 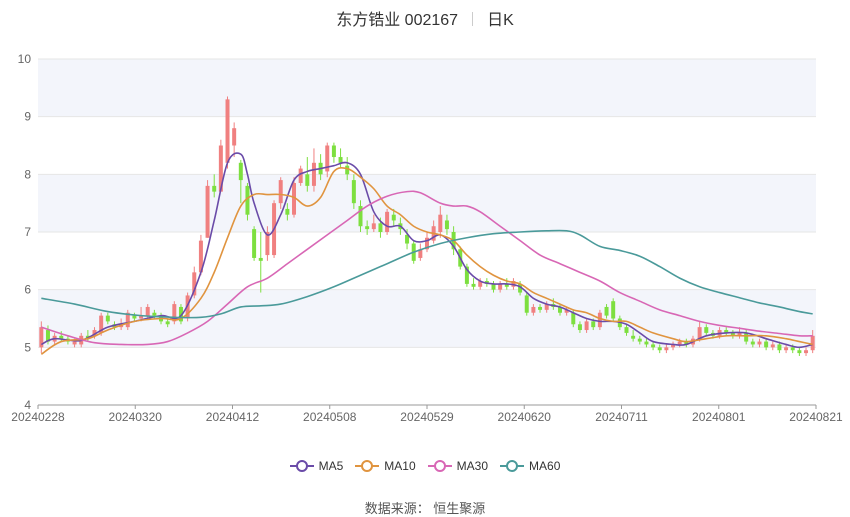 I want to click on y-tick-label: 8, so click(x=27, y=174).